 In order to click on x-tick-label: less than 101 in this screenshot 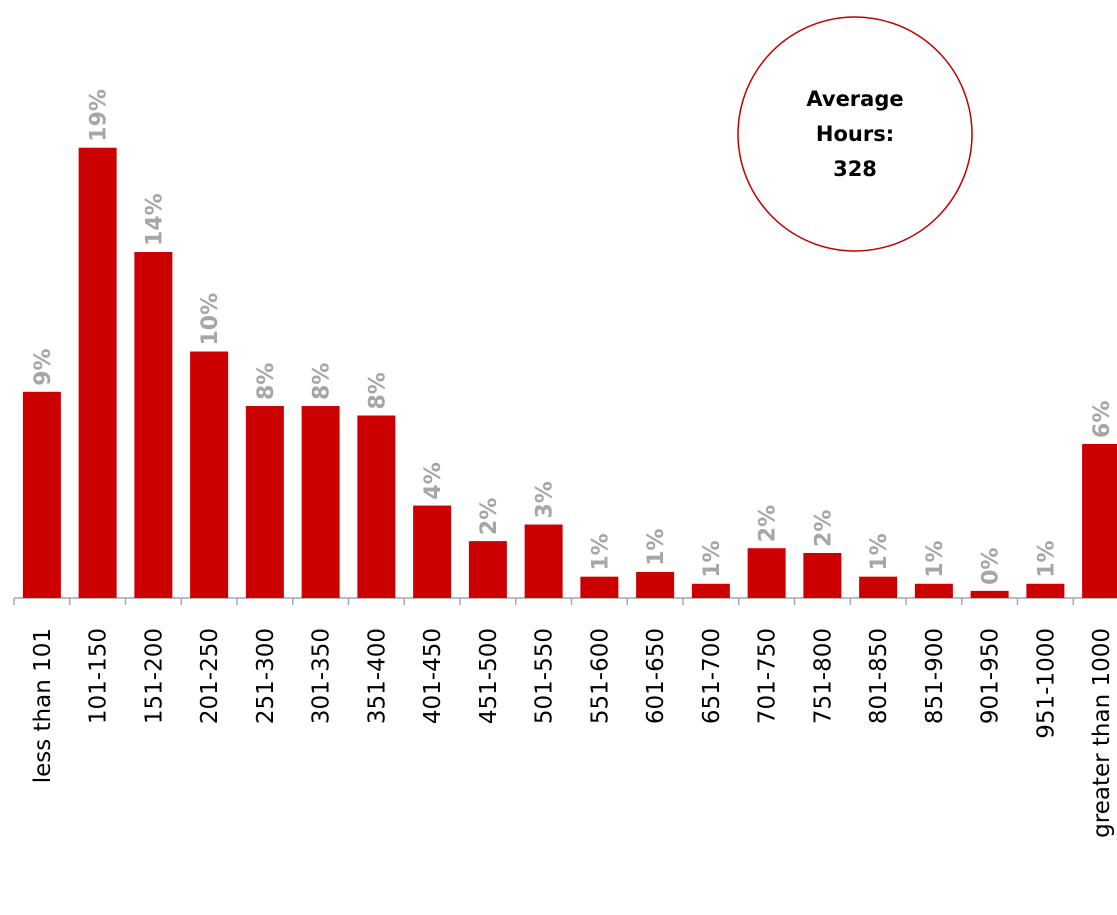, I will do `click(43, 705)`.